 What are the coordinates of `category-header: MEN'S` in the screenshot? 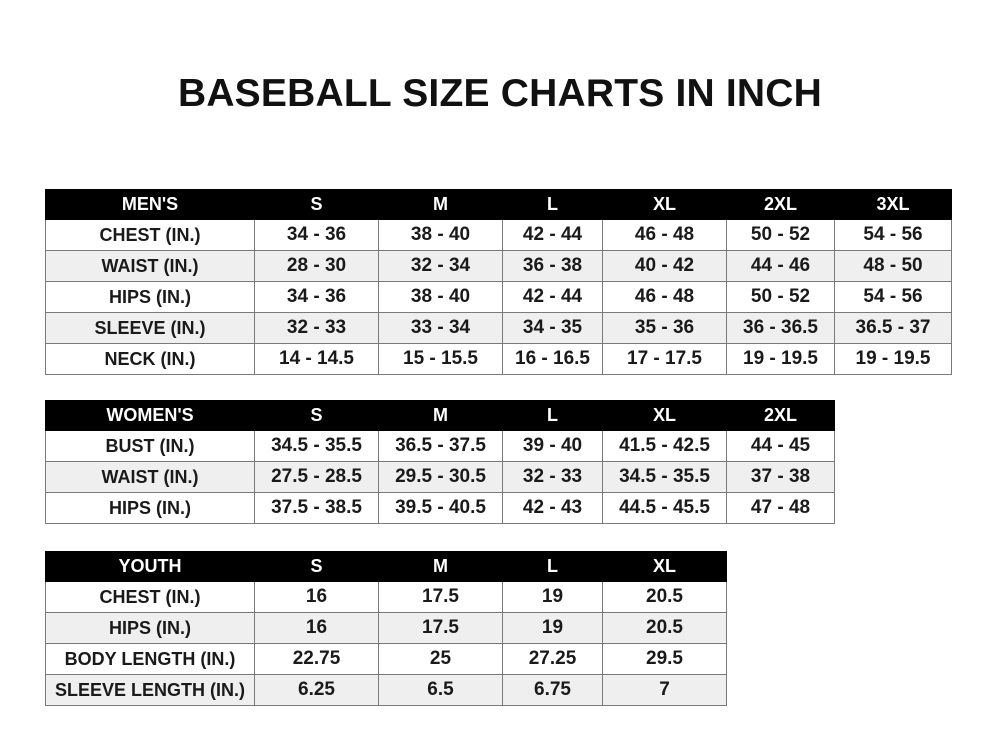 It's located at (150, 204).